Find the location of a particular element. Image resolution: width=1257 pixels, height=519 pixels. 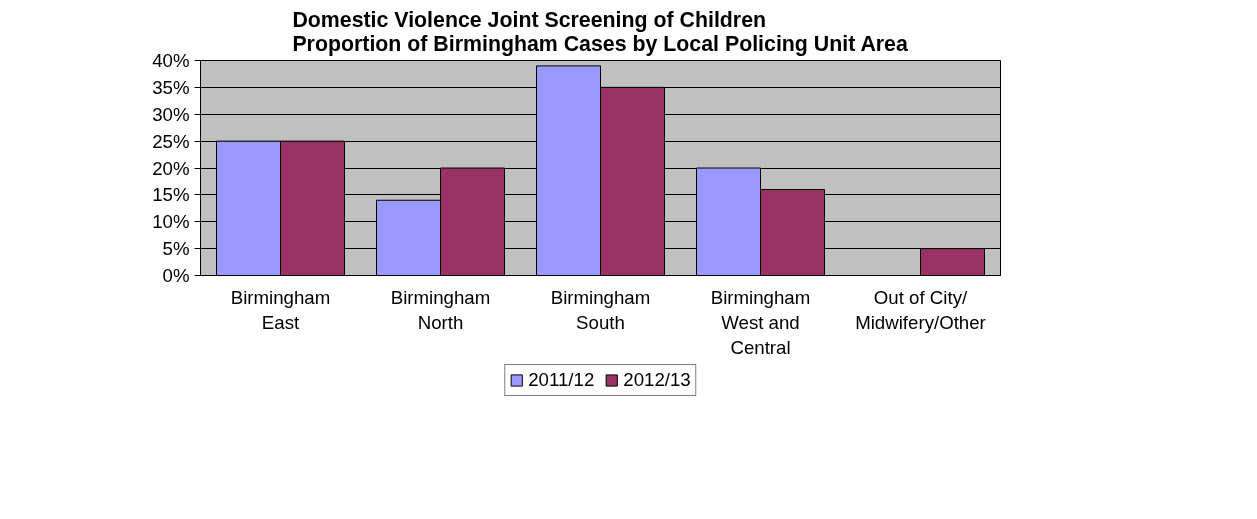

chart-title: Domestic Violence Joint Screening of Children Proportion of Birmingham Cases by Local Policing Unit Area is located at coordinates (600, 31).